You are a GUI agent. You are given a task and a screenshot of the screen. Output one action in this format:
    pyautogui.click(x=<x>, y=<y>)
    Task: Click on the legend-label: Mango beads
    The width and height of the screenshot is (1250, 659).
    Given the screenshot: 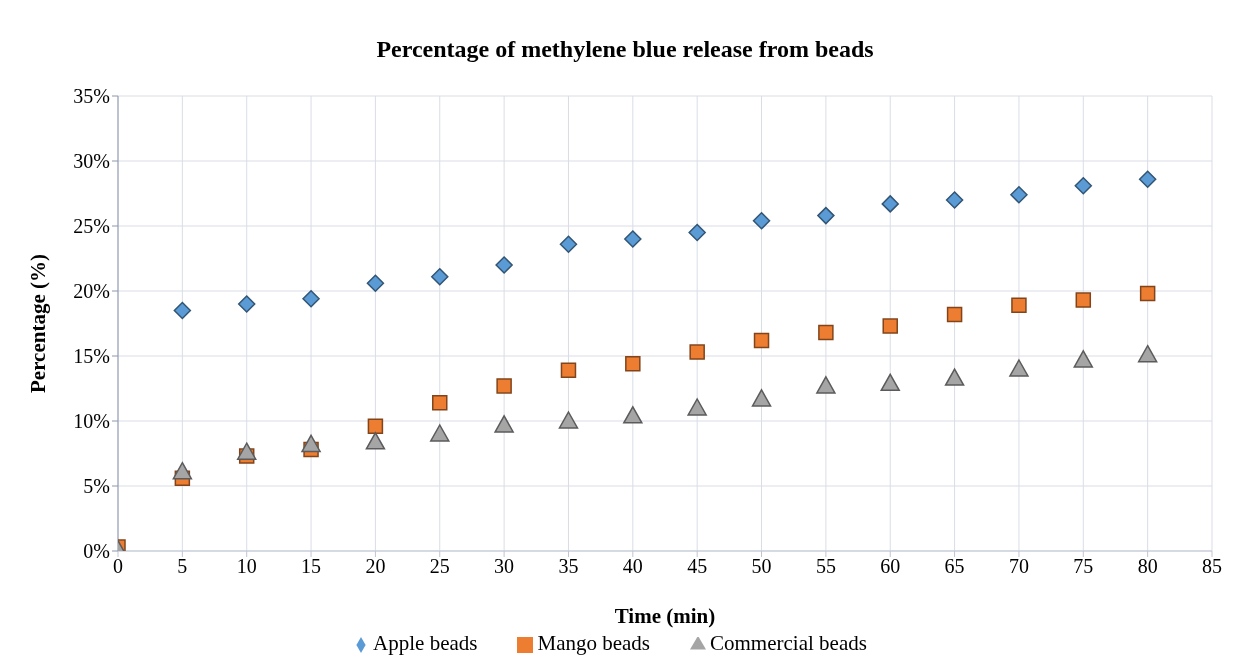 What is the action you would take?
    pyautogui.click(x=594, y=643)
    